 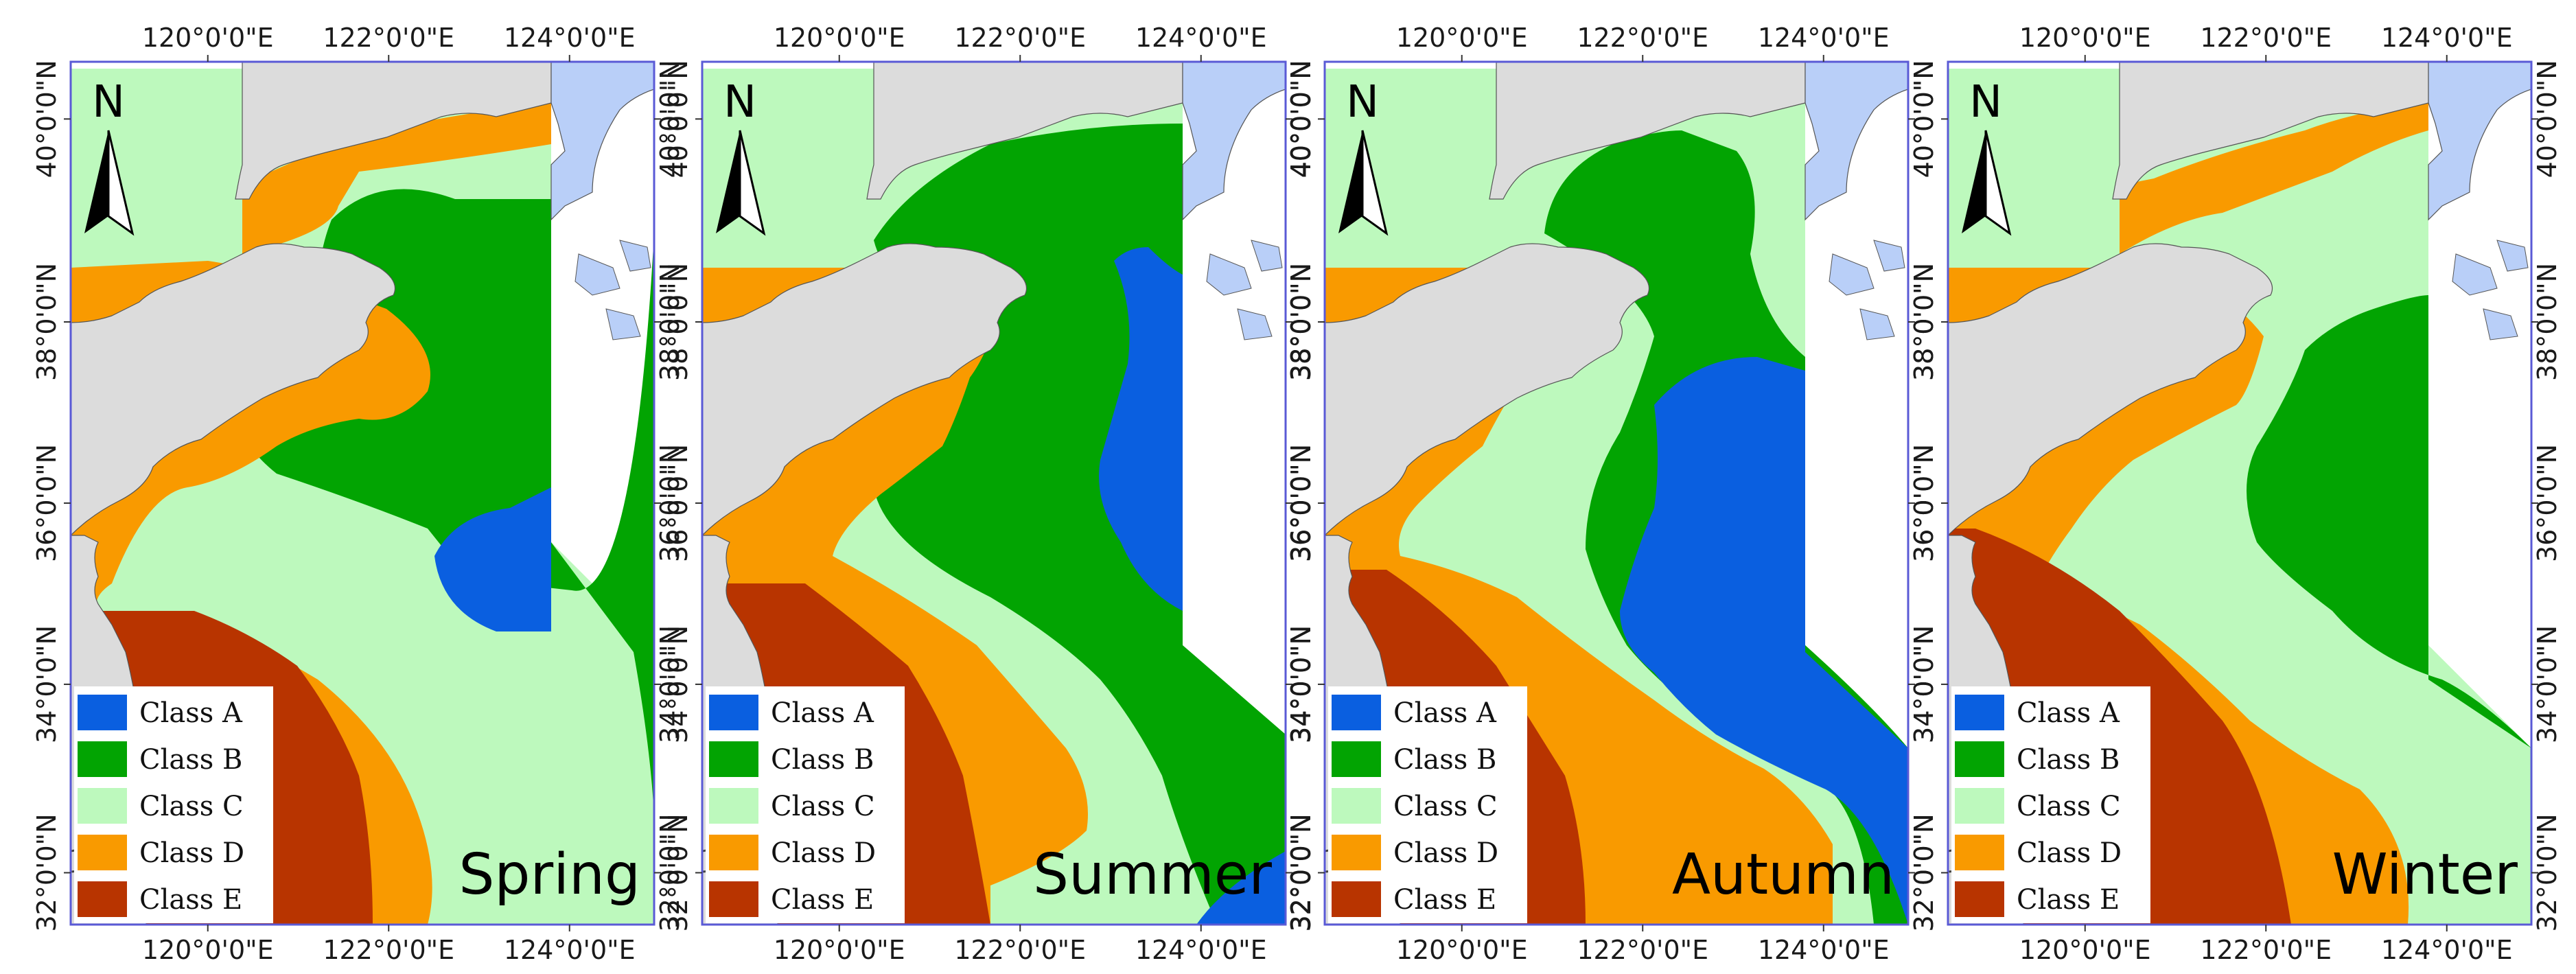 I want to click on season-title: Summer, so click(x=1152, y=875).